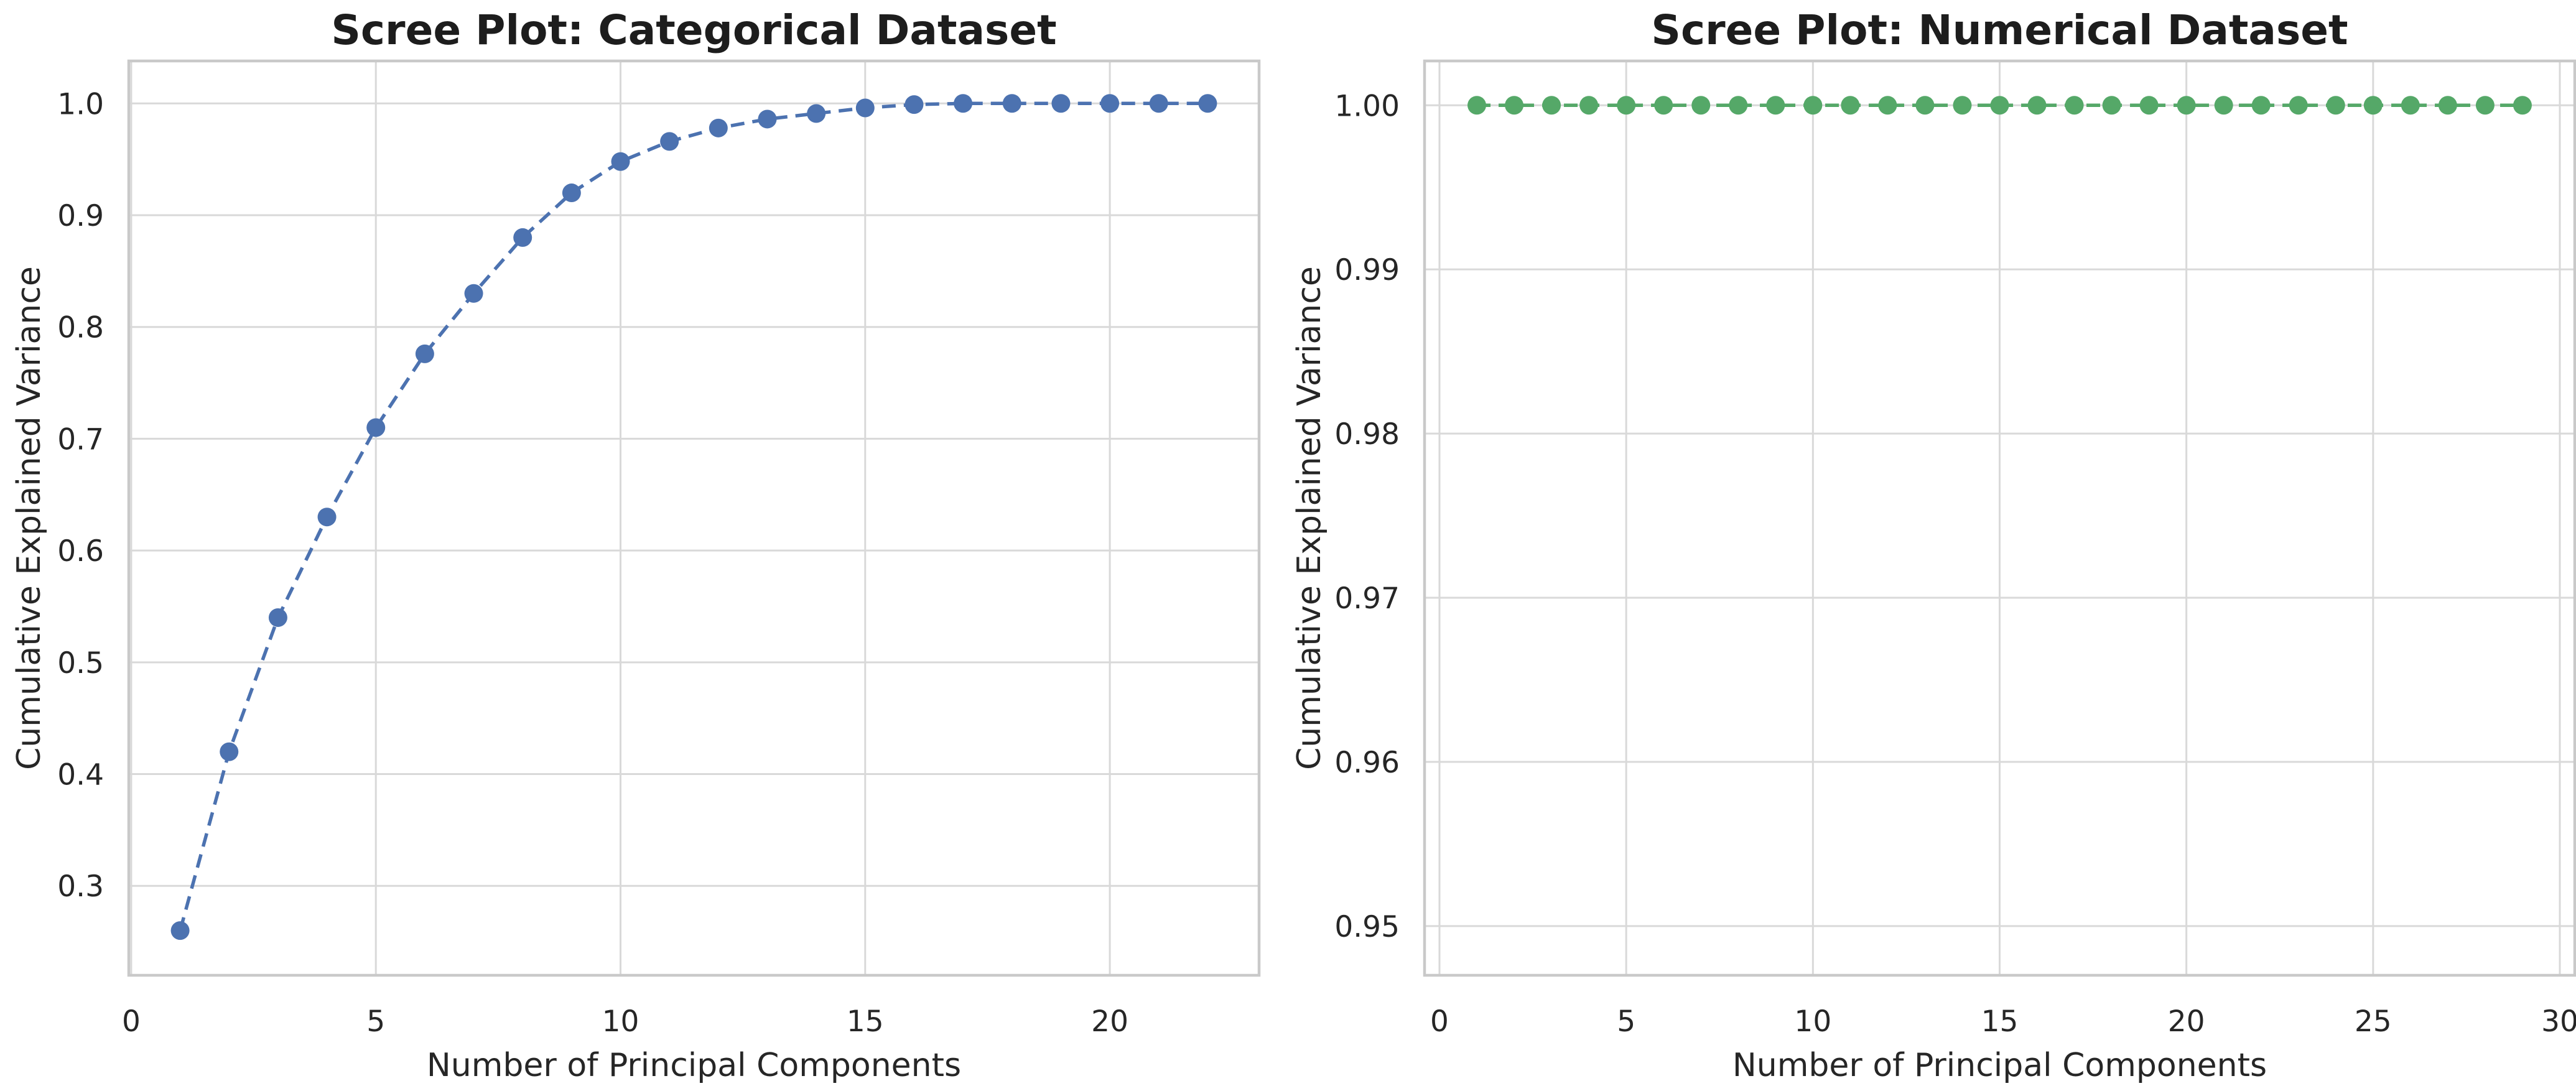 Image resolution: width=2576 pixels, height=1086 pixels. Describe the element at coordinates (1367, 270) in the screenshot. I see `y-tick-label: 0.99` at that location.